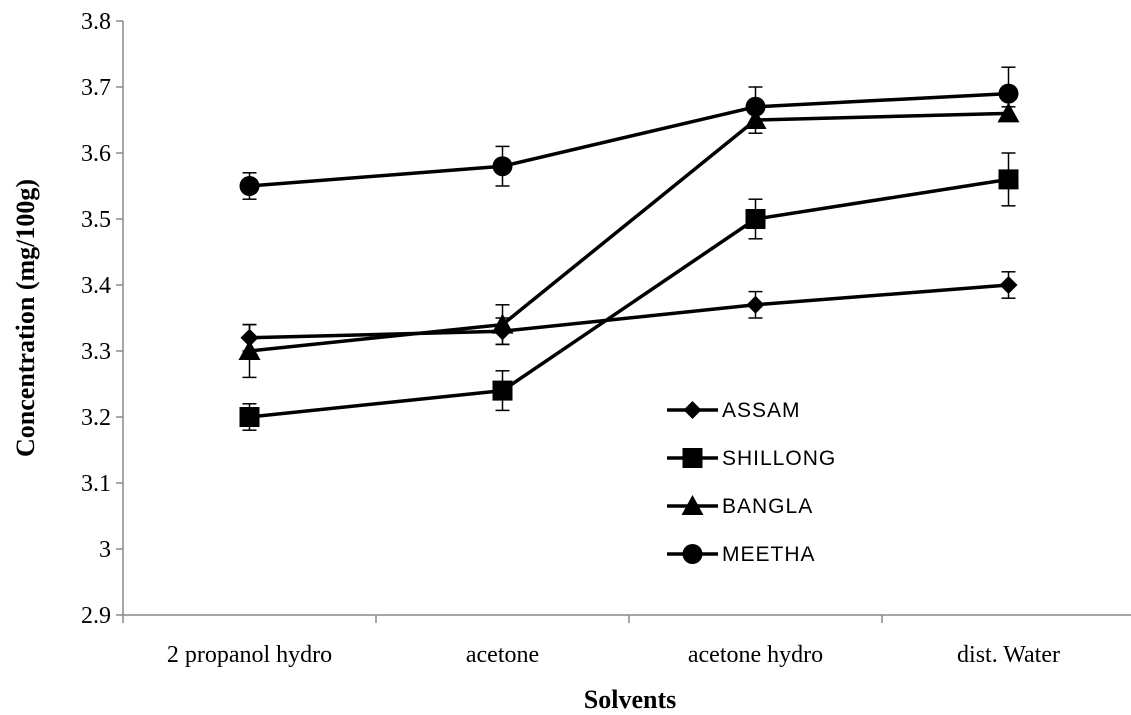  What do you see at coordinates (769, 554) in the screenshot?
I see `legend-label-meetha: MEETHA` at bounding box center [769, 554].